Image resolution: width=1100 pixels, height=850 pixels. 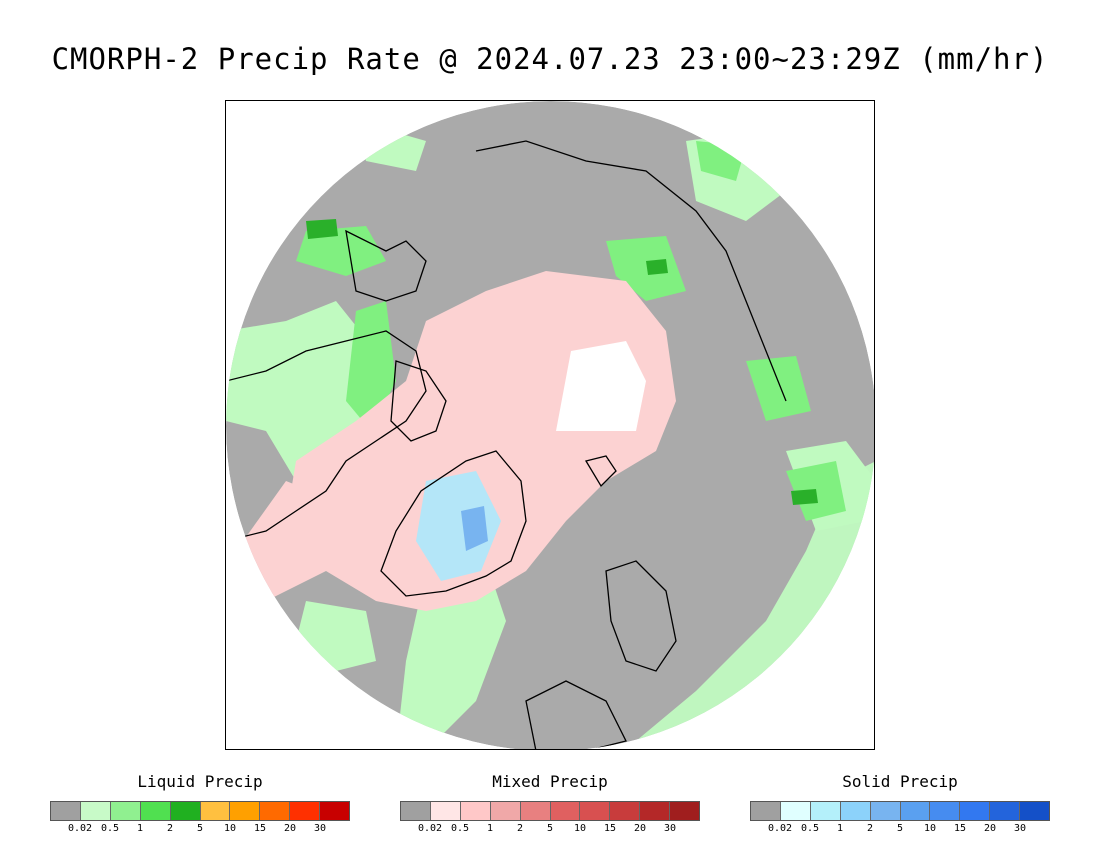 I want to click on coastline-scandinavia, so click(x=641, y=616).